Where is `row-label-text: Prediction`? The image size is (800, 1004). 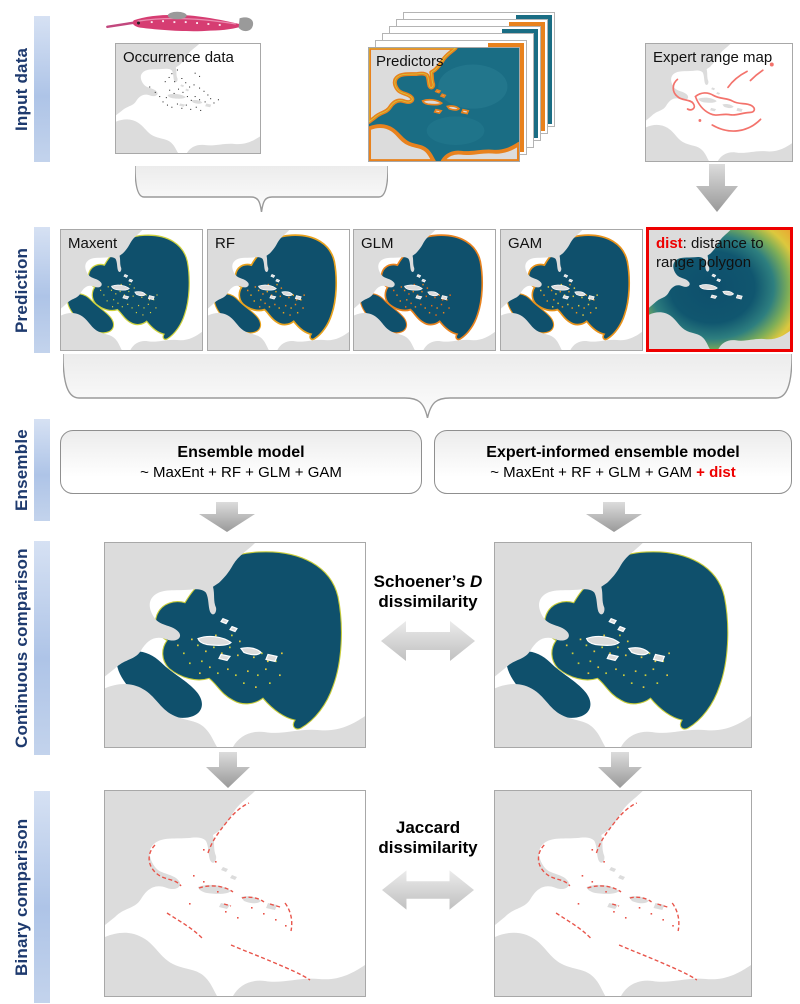 row-label-text: Prediction is located at coordinates (21, 290).